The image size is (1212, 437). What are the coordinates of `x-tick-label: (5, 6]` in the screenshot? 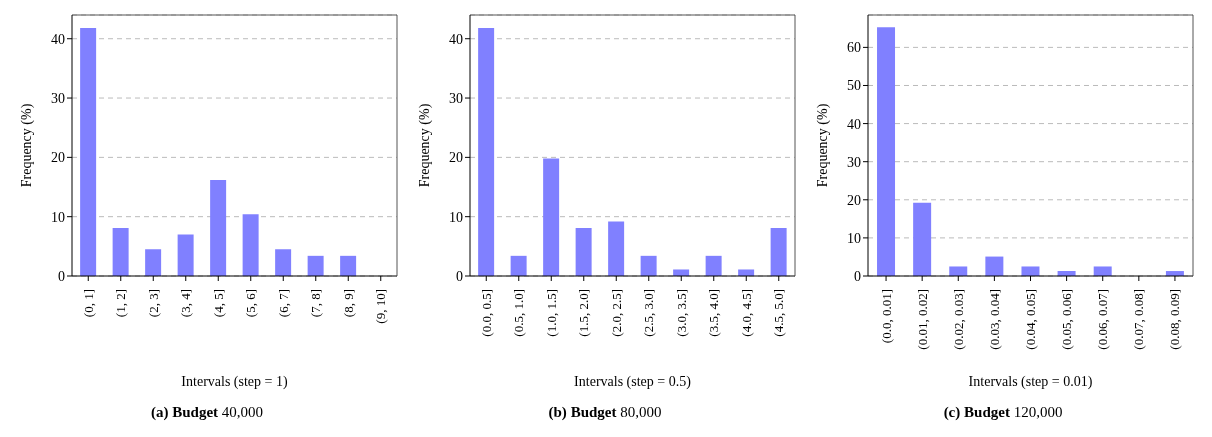 It's located at (251, 303).